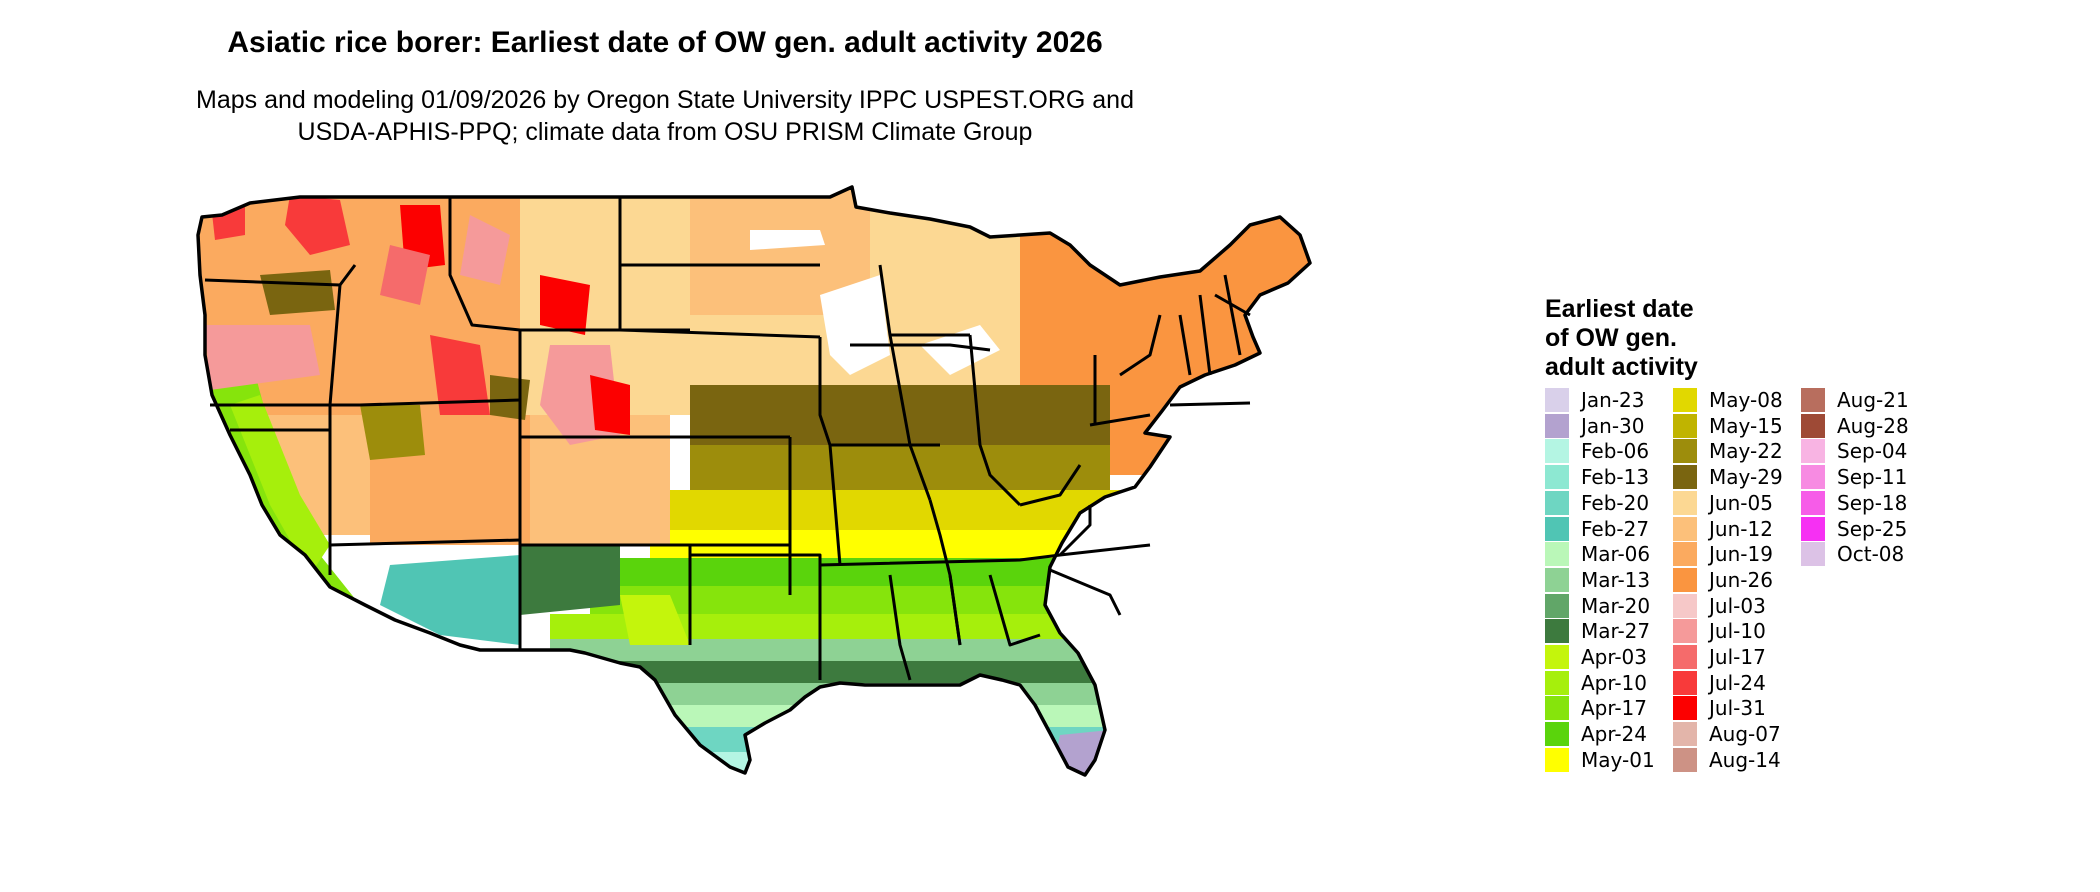  I want to click on legend-label: May-29, so click(1746, 477).